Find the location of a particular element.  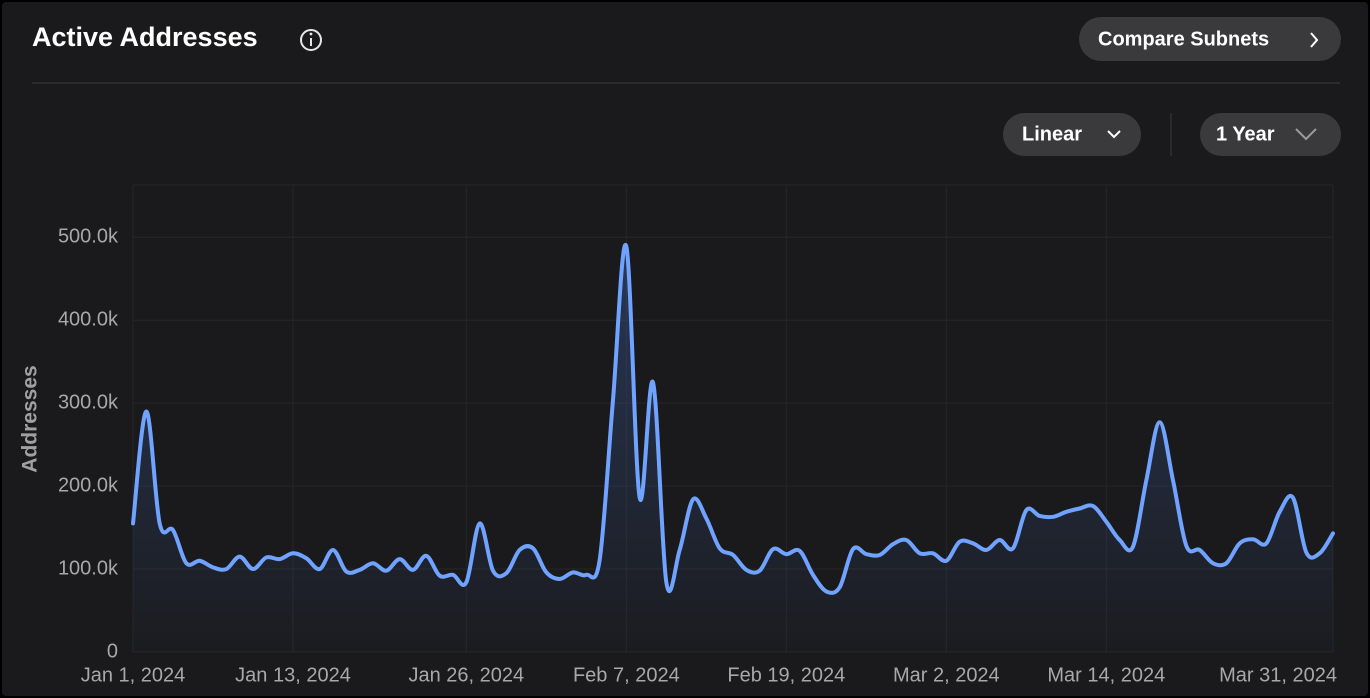

range-select: 1 Year is located at coordinates (1270, 134).